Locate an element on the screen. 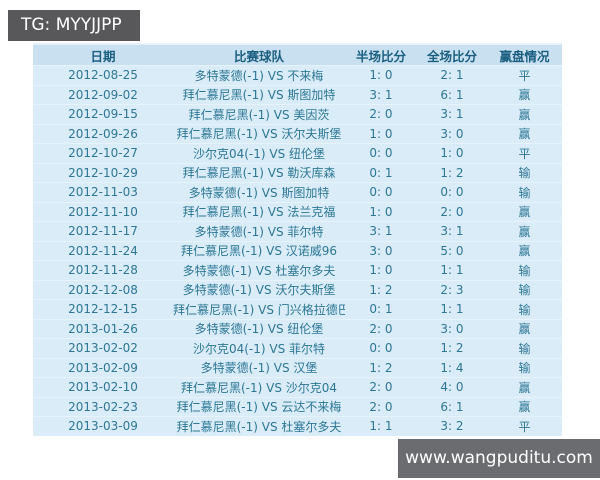  date-cell: 2012-09-26 is located at coordinates (103, 133).